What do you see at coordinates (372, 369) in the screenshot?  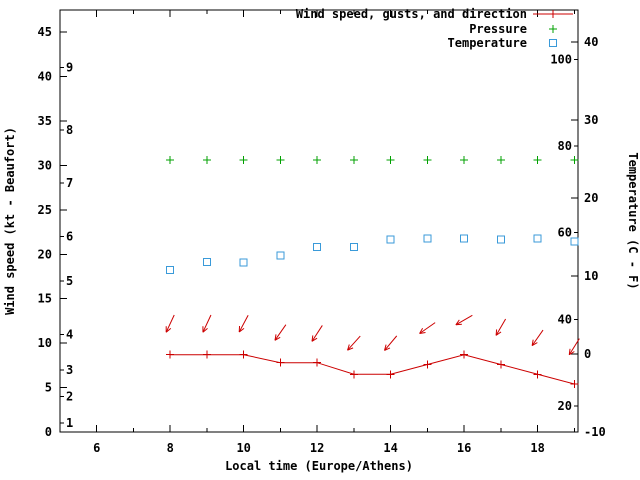 I see `wind-speed-line` at bounding box center [372, 369].